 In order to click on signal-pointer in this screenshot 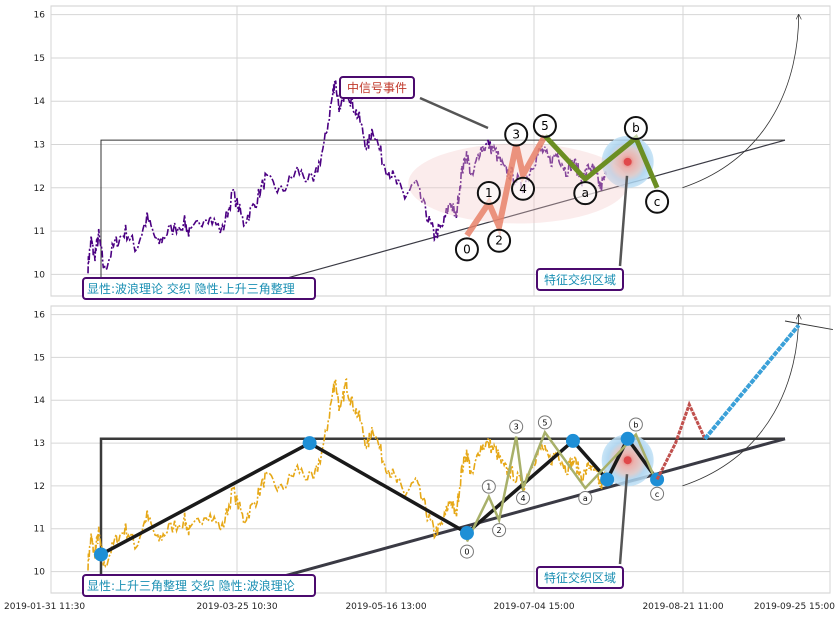, I will do `click(454, 113)`.